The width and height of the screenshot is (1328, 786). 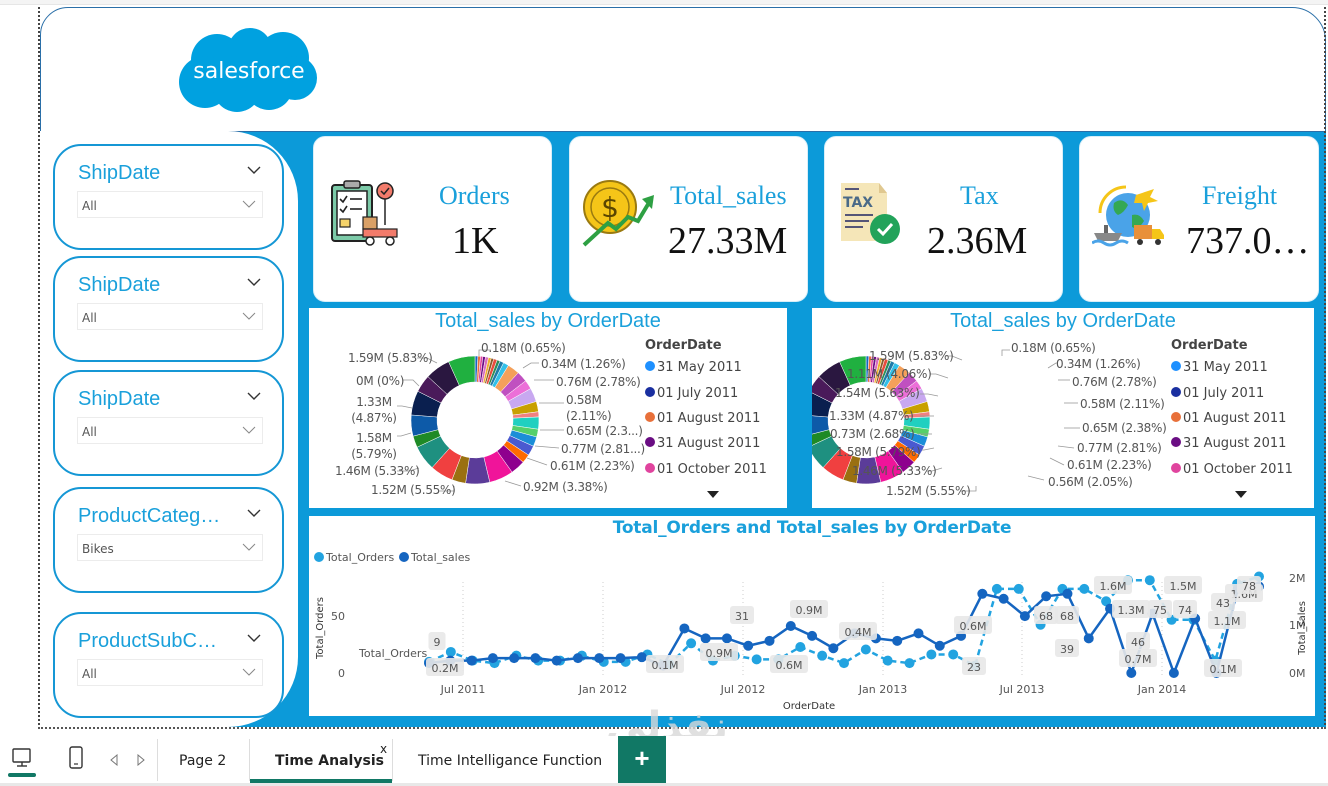 What do you see at coordinates (1114, 382) in the screenshot?
I see `data-label: 0.76M (2.78%)` at bounding box center [1114, 382].